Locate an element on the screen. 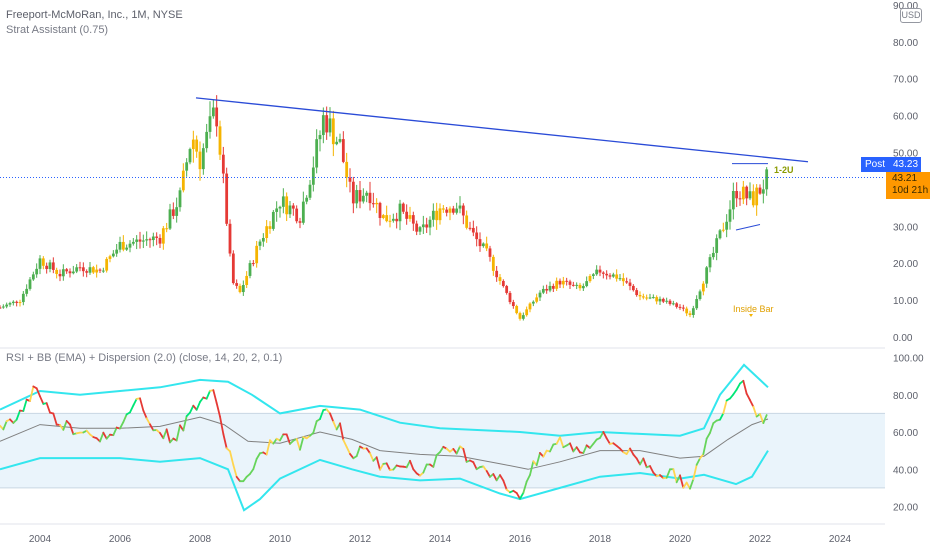  chart-title: Freeport-McMoRan, Inc., 1M, NYSE is located at coordinates (94, 15).